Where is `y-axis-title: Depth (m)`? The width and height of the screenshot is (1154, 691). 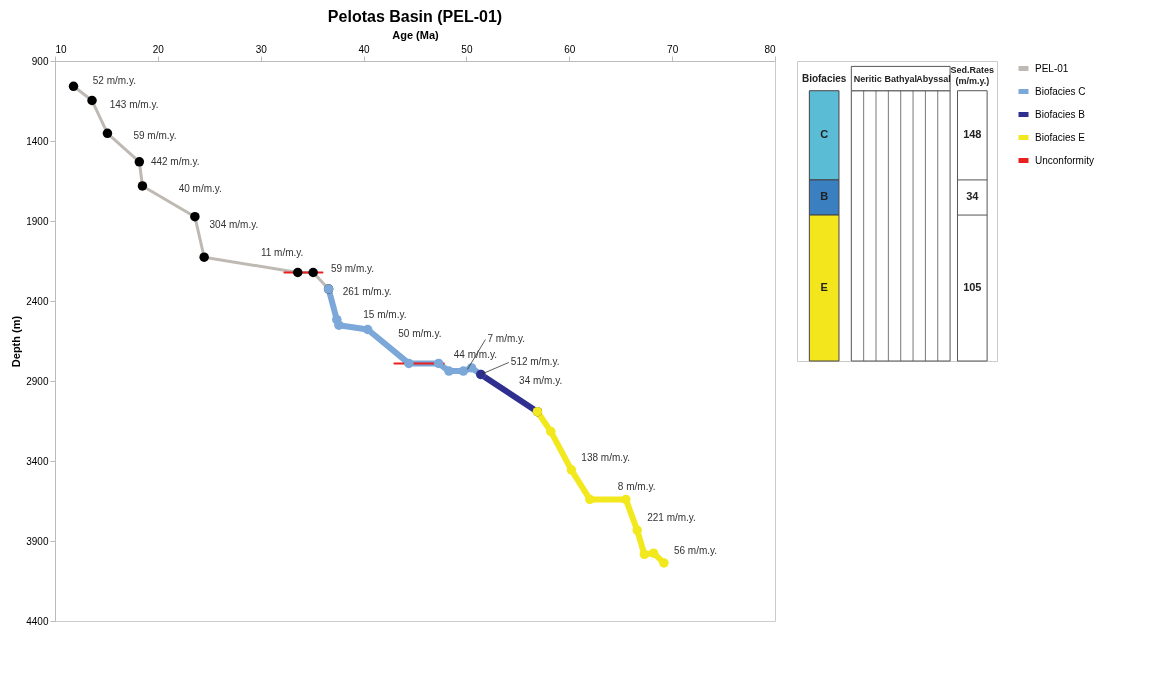
y-axis-title: Depth (m) is located at coordinates (16, 341).